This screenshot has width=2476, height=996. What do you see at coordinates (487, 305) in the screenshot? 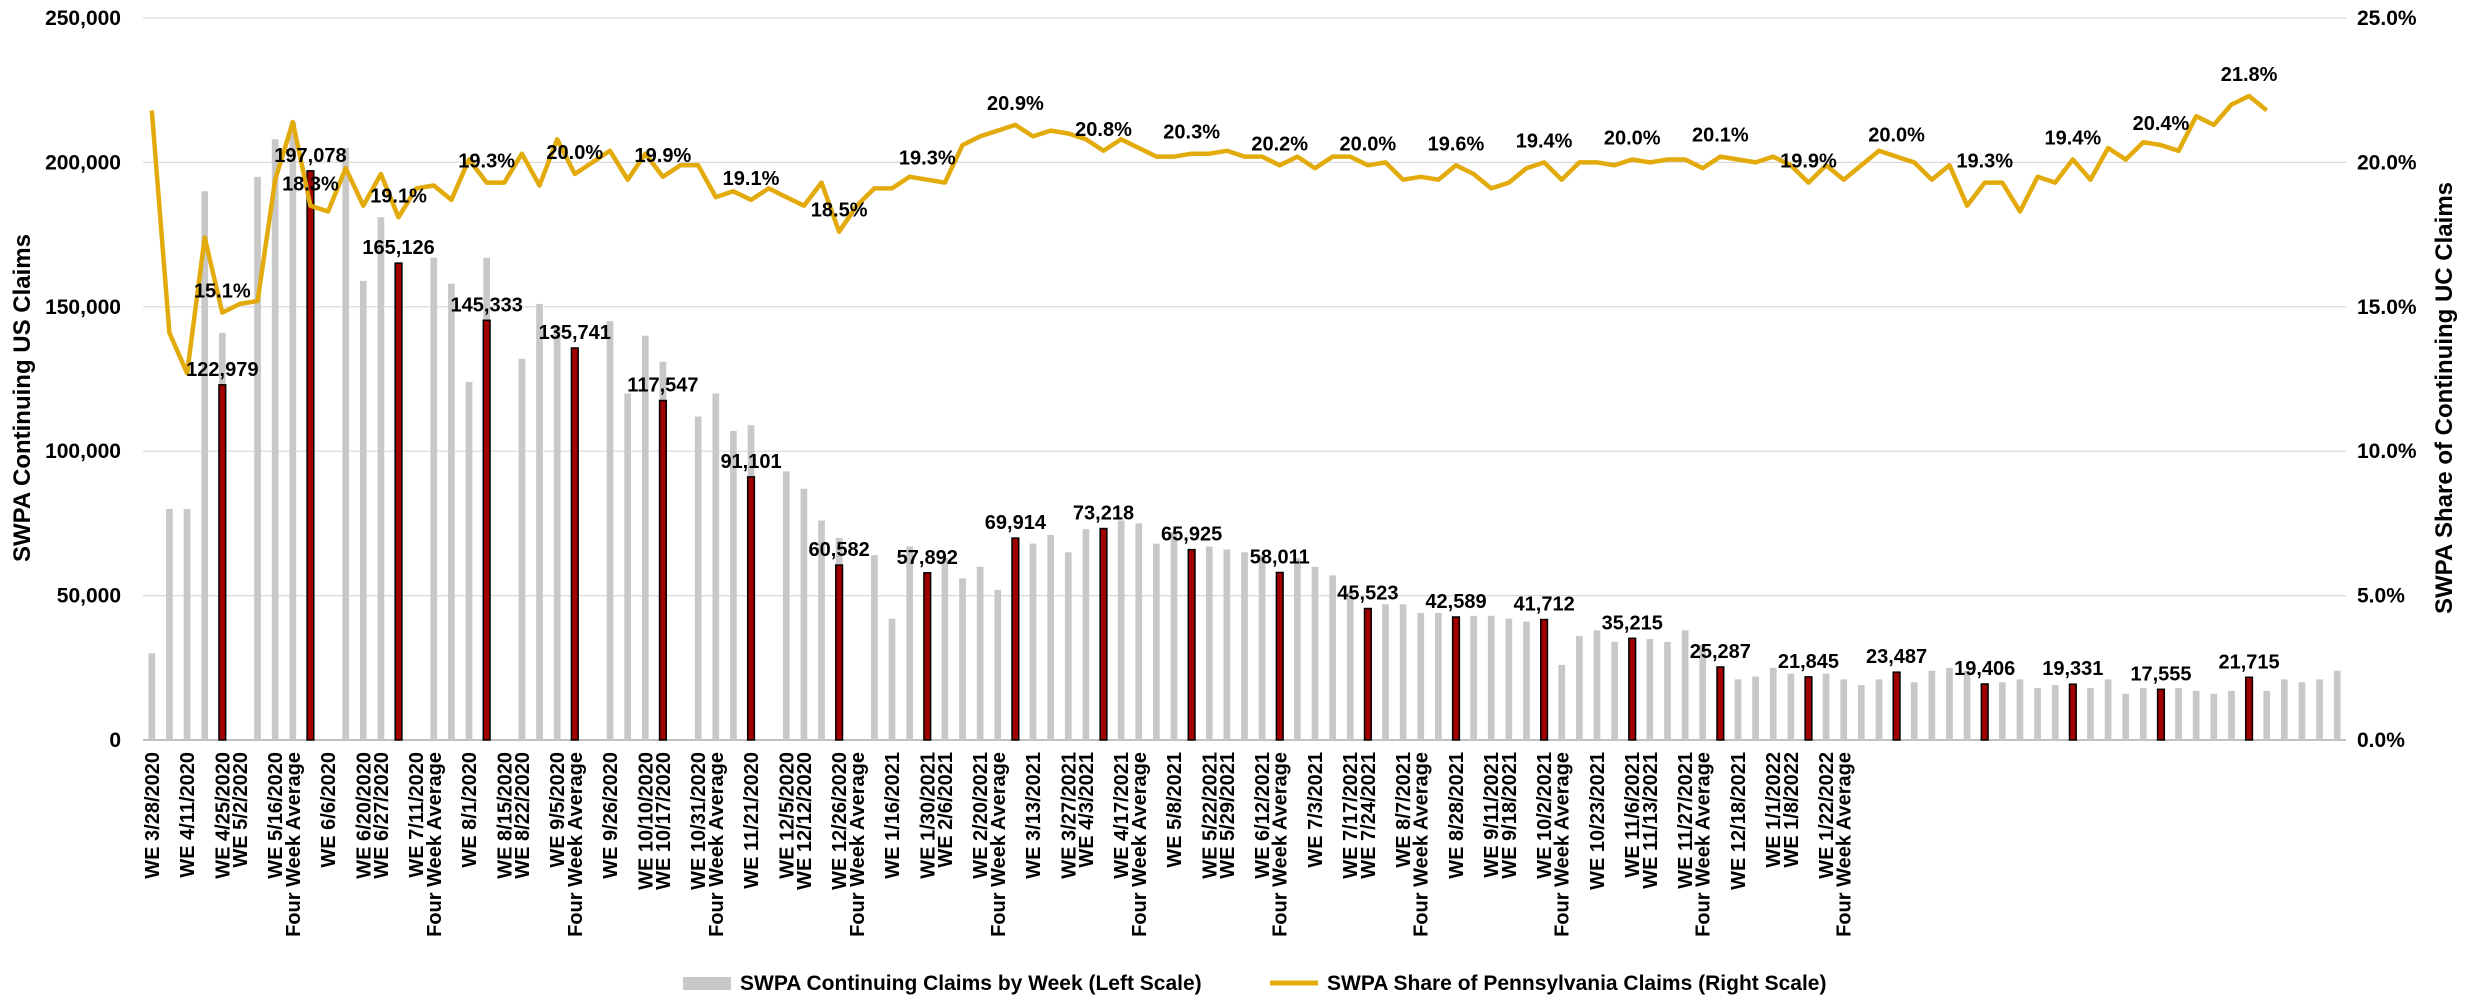
I see `average-bar-label: 145,333` at bounding box center [487, 305].